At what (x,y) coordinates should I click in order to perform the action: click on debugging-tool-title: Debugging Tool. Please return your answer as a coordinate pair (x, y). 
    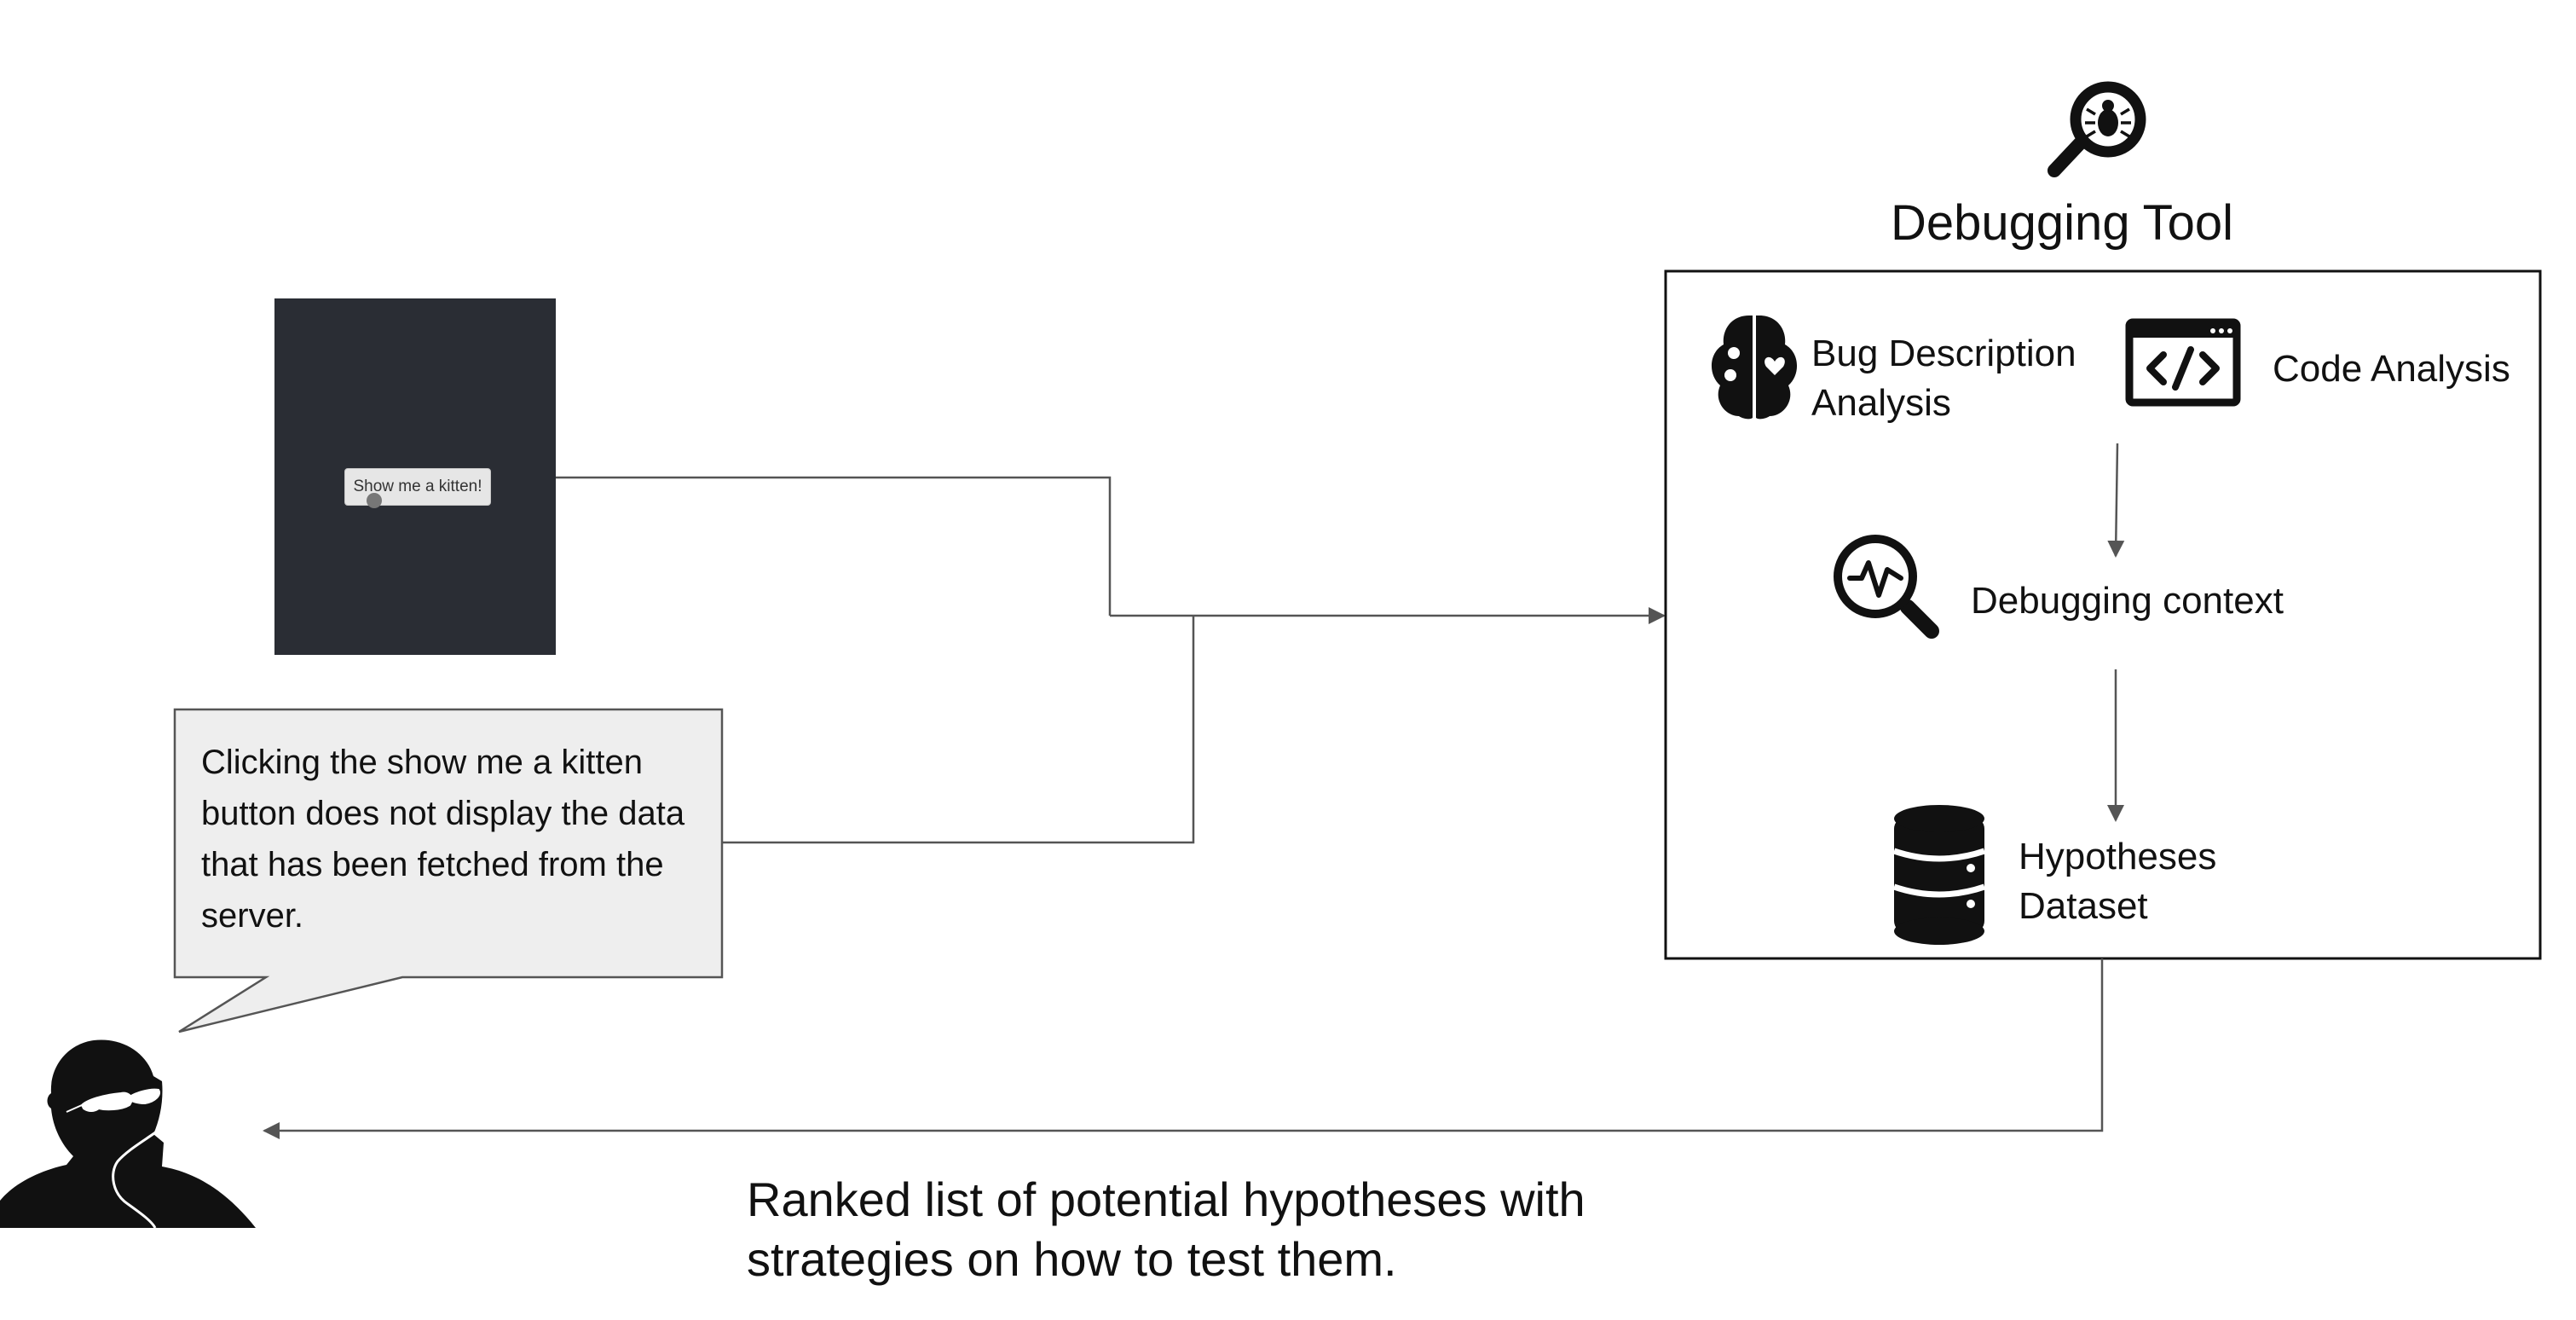
    Looking at the image, I should click on (2062, 223).